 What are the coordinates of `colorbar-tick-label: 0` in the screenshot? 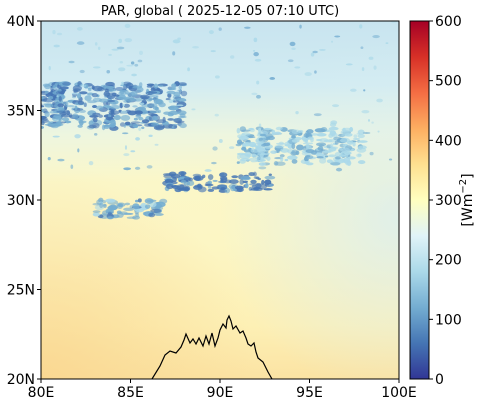 It's located at (439, 380).